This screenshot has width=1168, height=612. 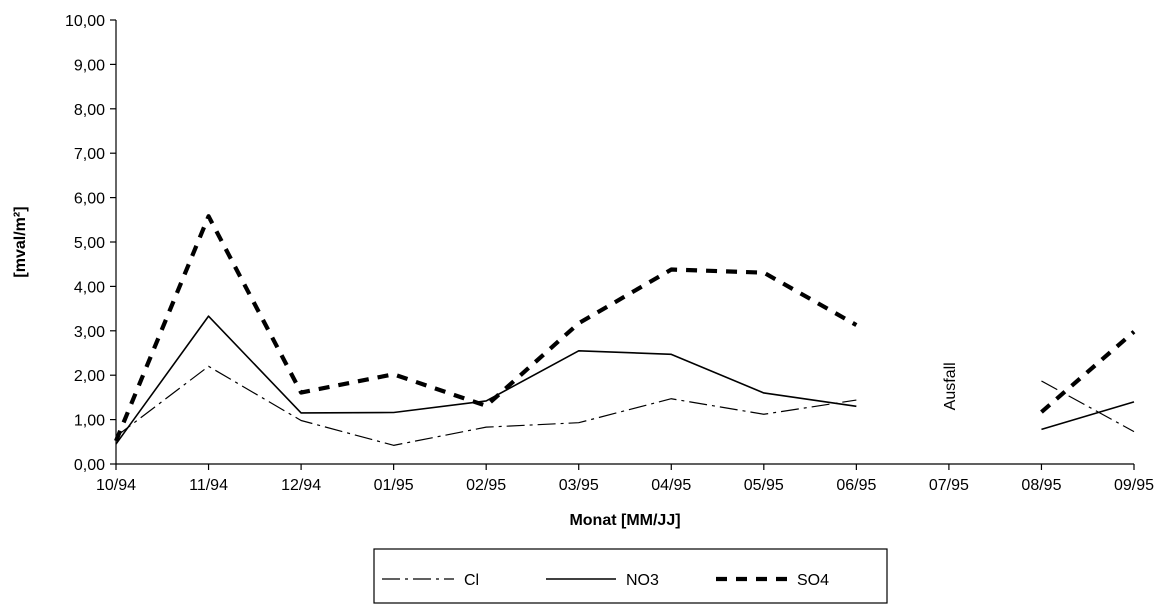 I want to click on y-tick-label: 2,00, so click(x=89, y=376).